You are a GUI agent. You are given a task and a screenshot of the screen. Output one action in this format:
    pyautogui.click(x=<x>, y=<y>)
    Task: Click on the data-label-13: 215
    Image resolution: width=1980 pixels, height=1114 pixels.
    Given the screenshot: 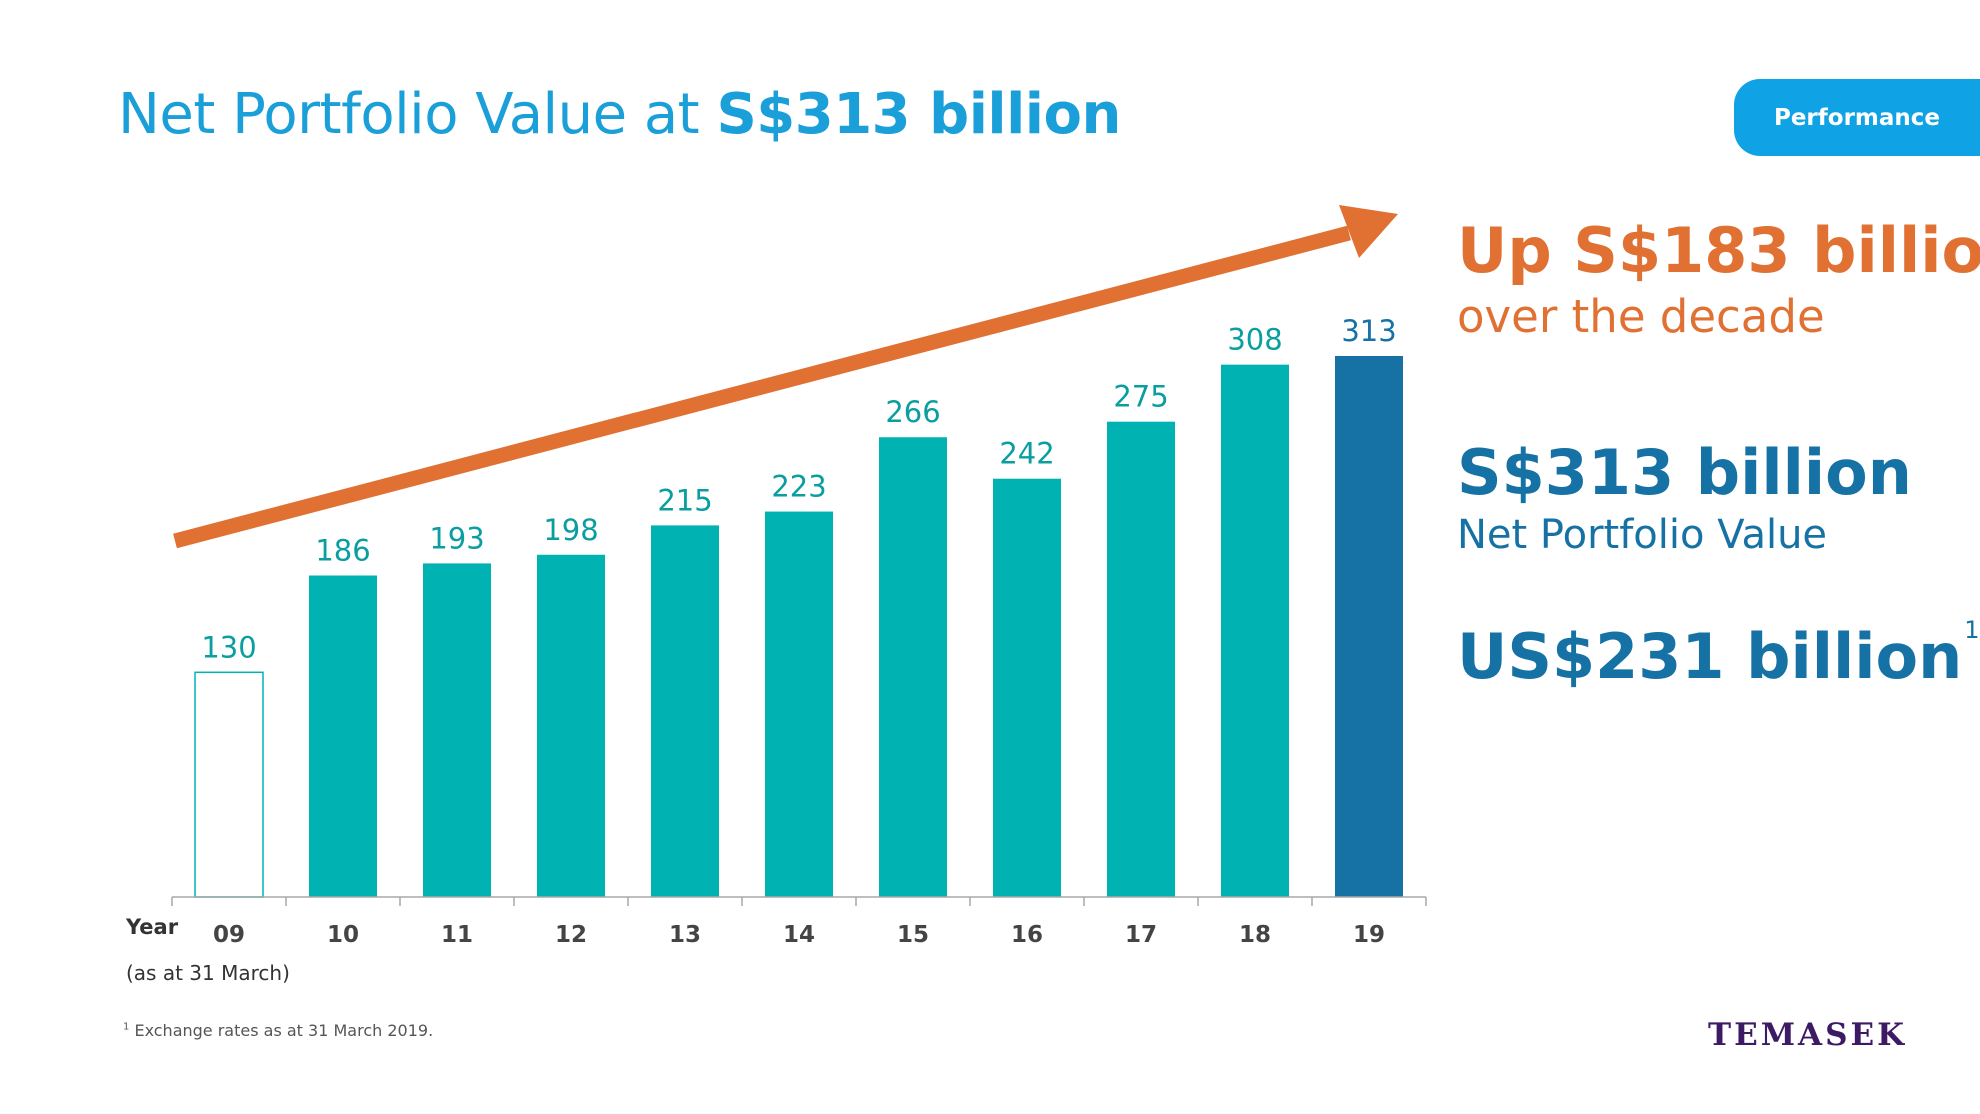 What is the action you would take?
    pyautogui.click(x=684, y=500)
    